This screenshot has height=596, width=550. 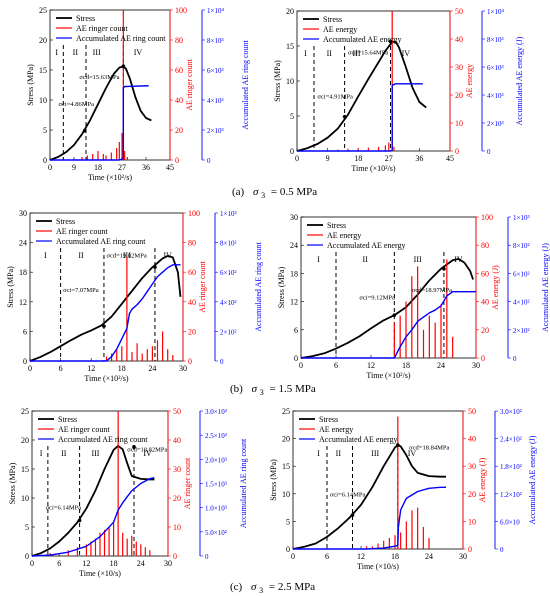 What do you see at coordinates (216, 533) in the screenshot?
I see `y3-tick-label: 5.0×10²` at bounding box center [216, 533].